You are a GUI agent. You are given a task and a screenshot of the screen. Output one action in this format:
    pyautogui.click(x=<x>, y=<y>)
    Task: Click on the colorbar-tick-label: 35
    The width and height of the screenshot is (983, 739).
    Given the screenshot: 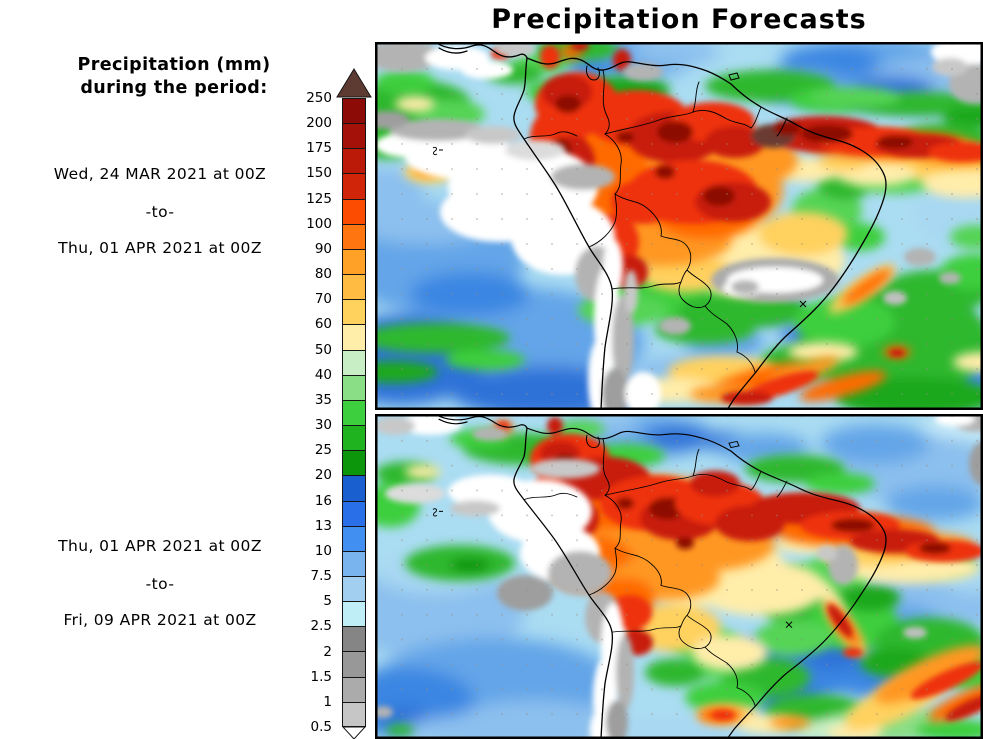 What is the action you would take?
    pyautogui.click(x=323, y=399)
    